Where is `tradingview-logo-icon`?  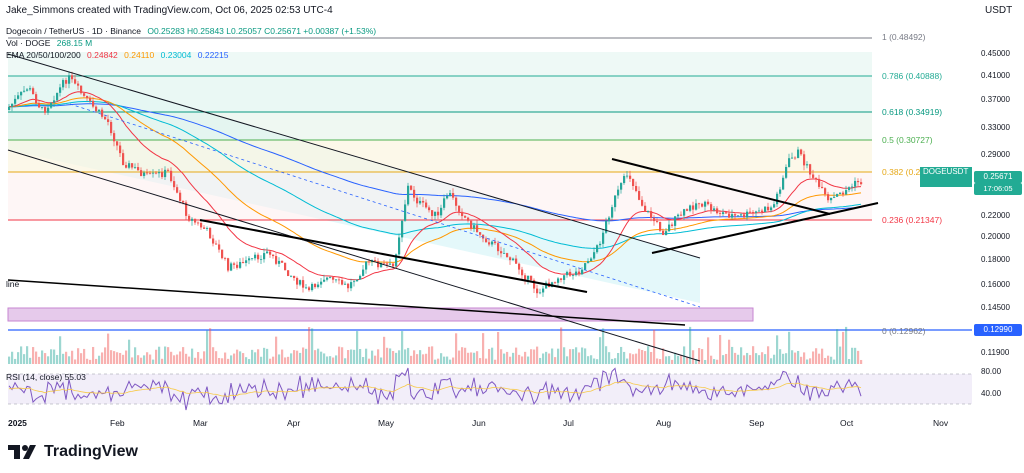
tradingview-logo-icon is located at coordinates (22, 452).